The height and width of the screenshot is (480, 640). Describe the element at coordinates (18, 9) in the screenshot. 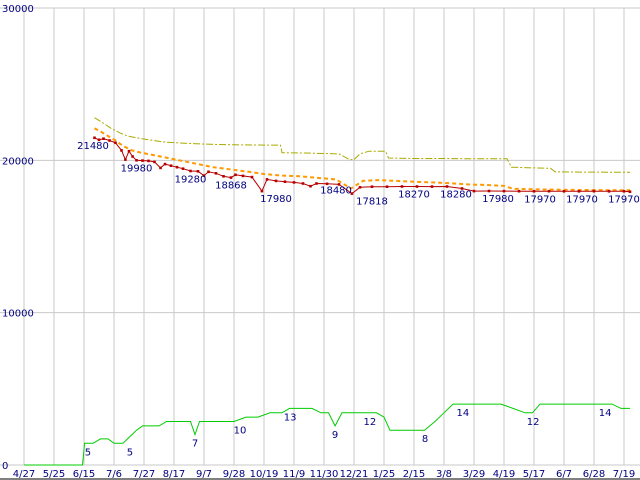

I see `y-axis-label: 30000` at that location.